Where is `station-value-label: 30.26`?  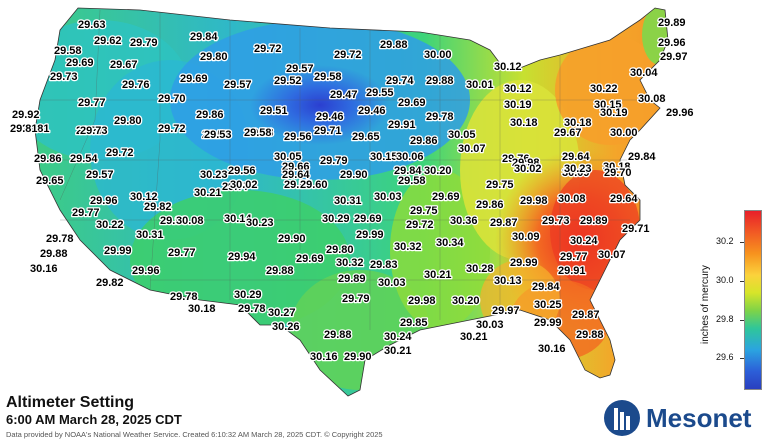
station-value-label: 30.26 is located at coordinates (286, 327).